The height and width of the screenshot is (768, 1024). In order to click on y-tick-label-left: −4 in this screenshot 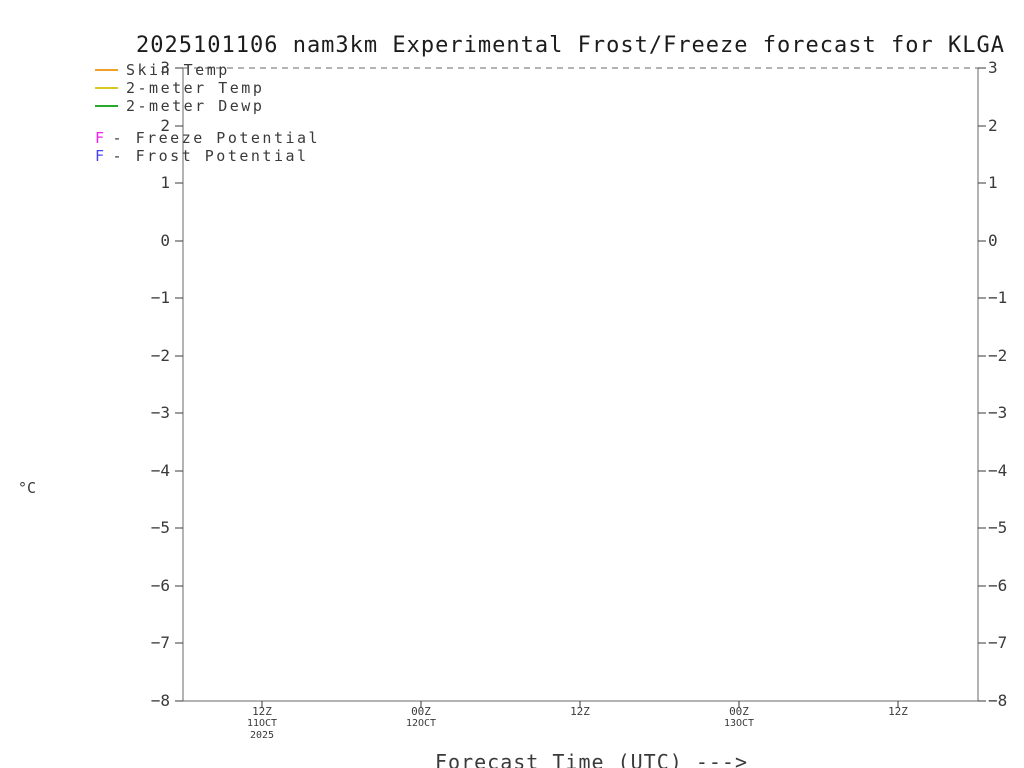, I will do `click(160, 470)`.